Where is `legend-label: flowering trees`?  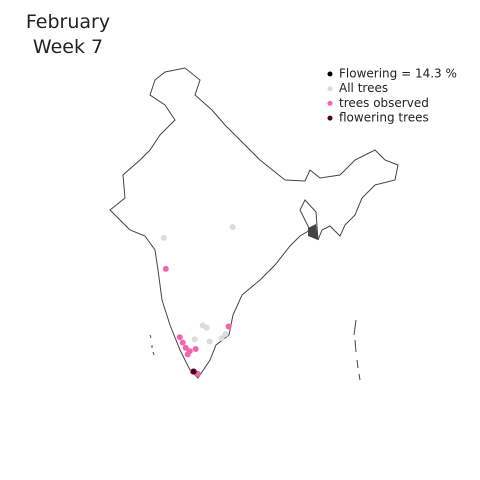
legend-label: flowering trees is located at coordinates (384, 118).